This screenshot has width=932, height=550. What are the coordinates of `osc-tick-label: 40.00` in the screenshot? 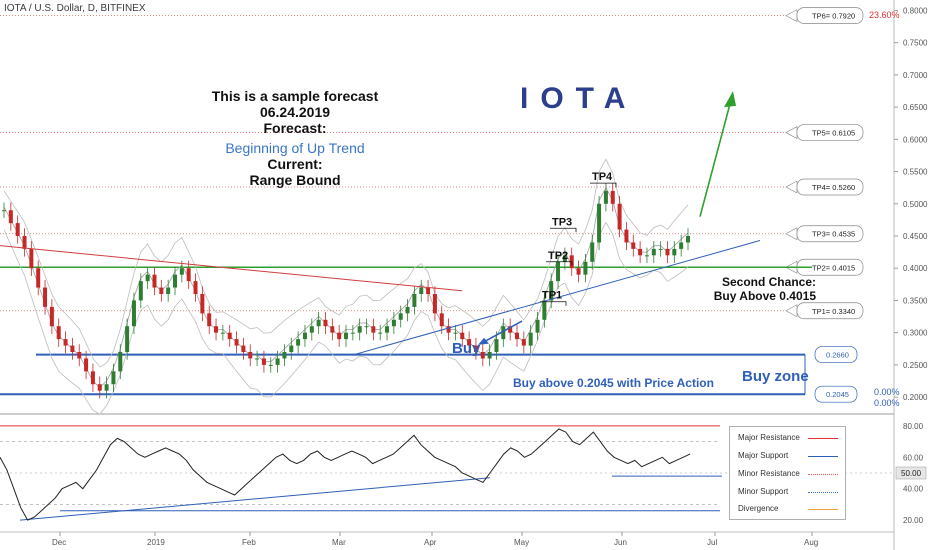 It's located at (913, 489).